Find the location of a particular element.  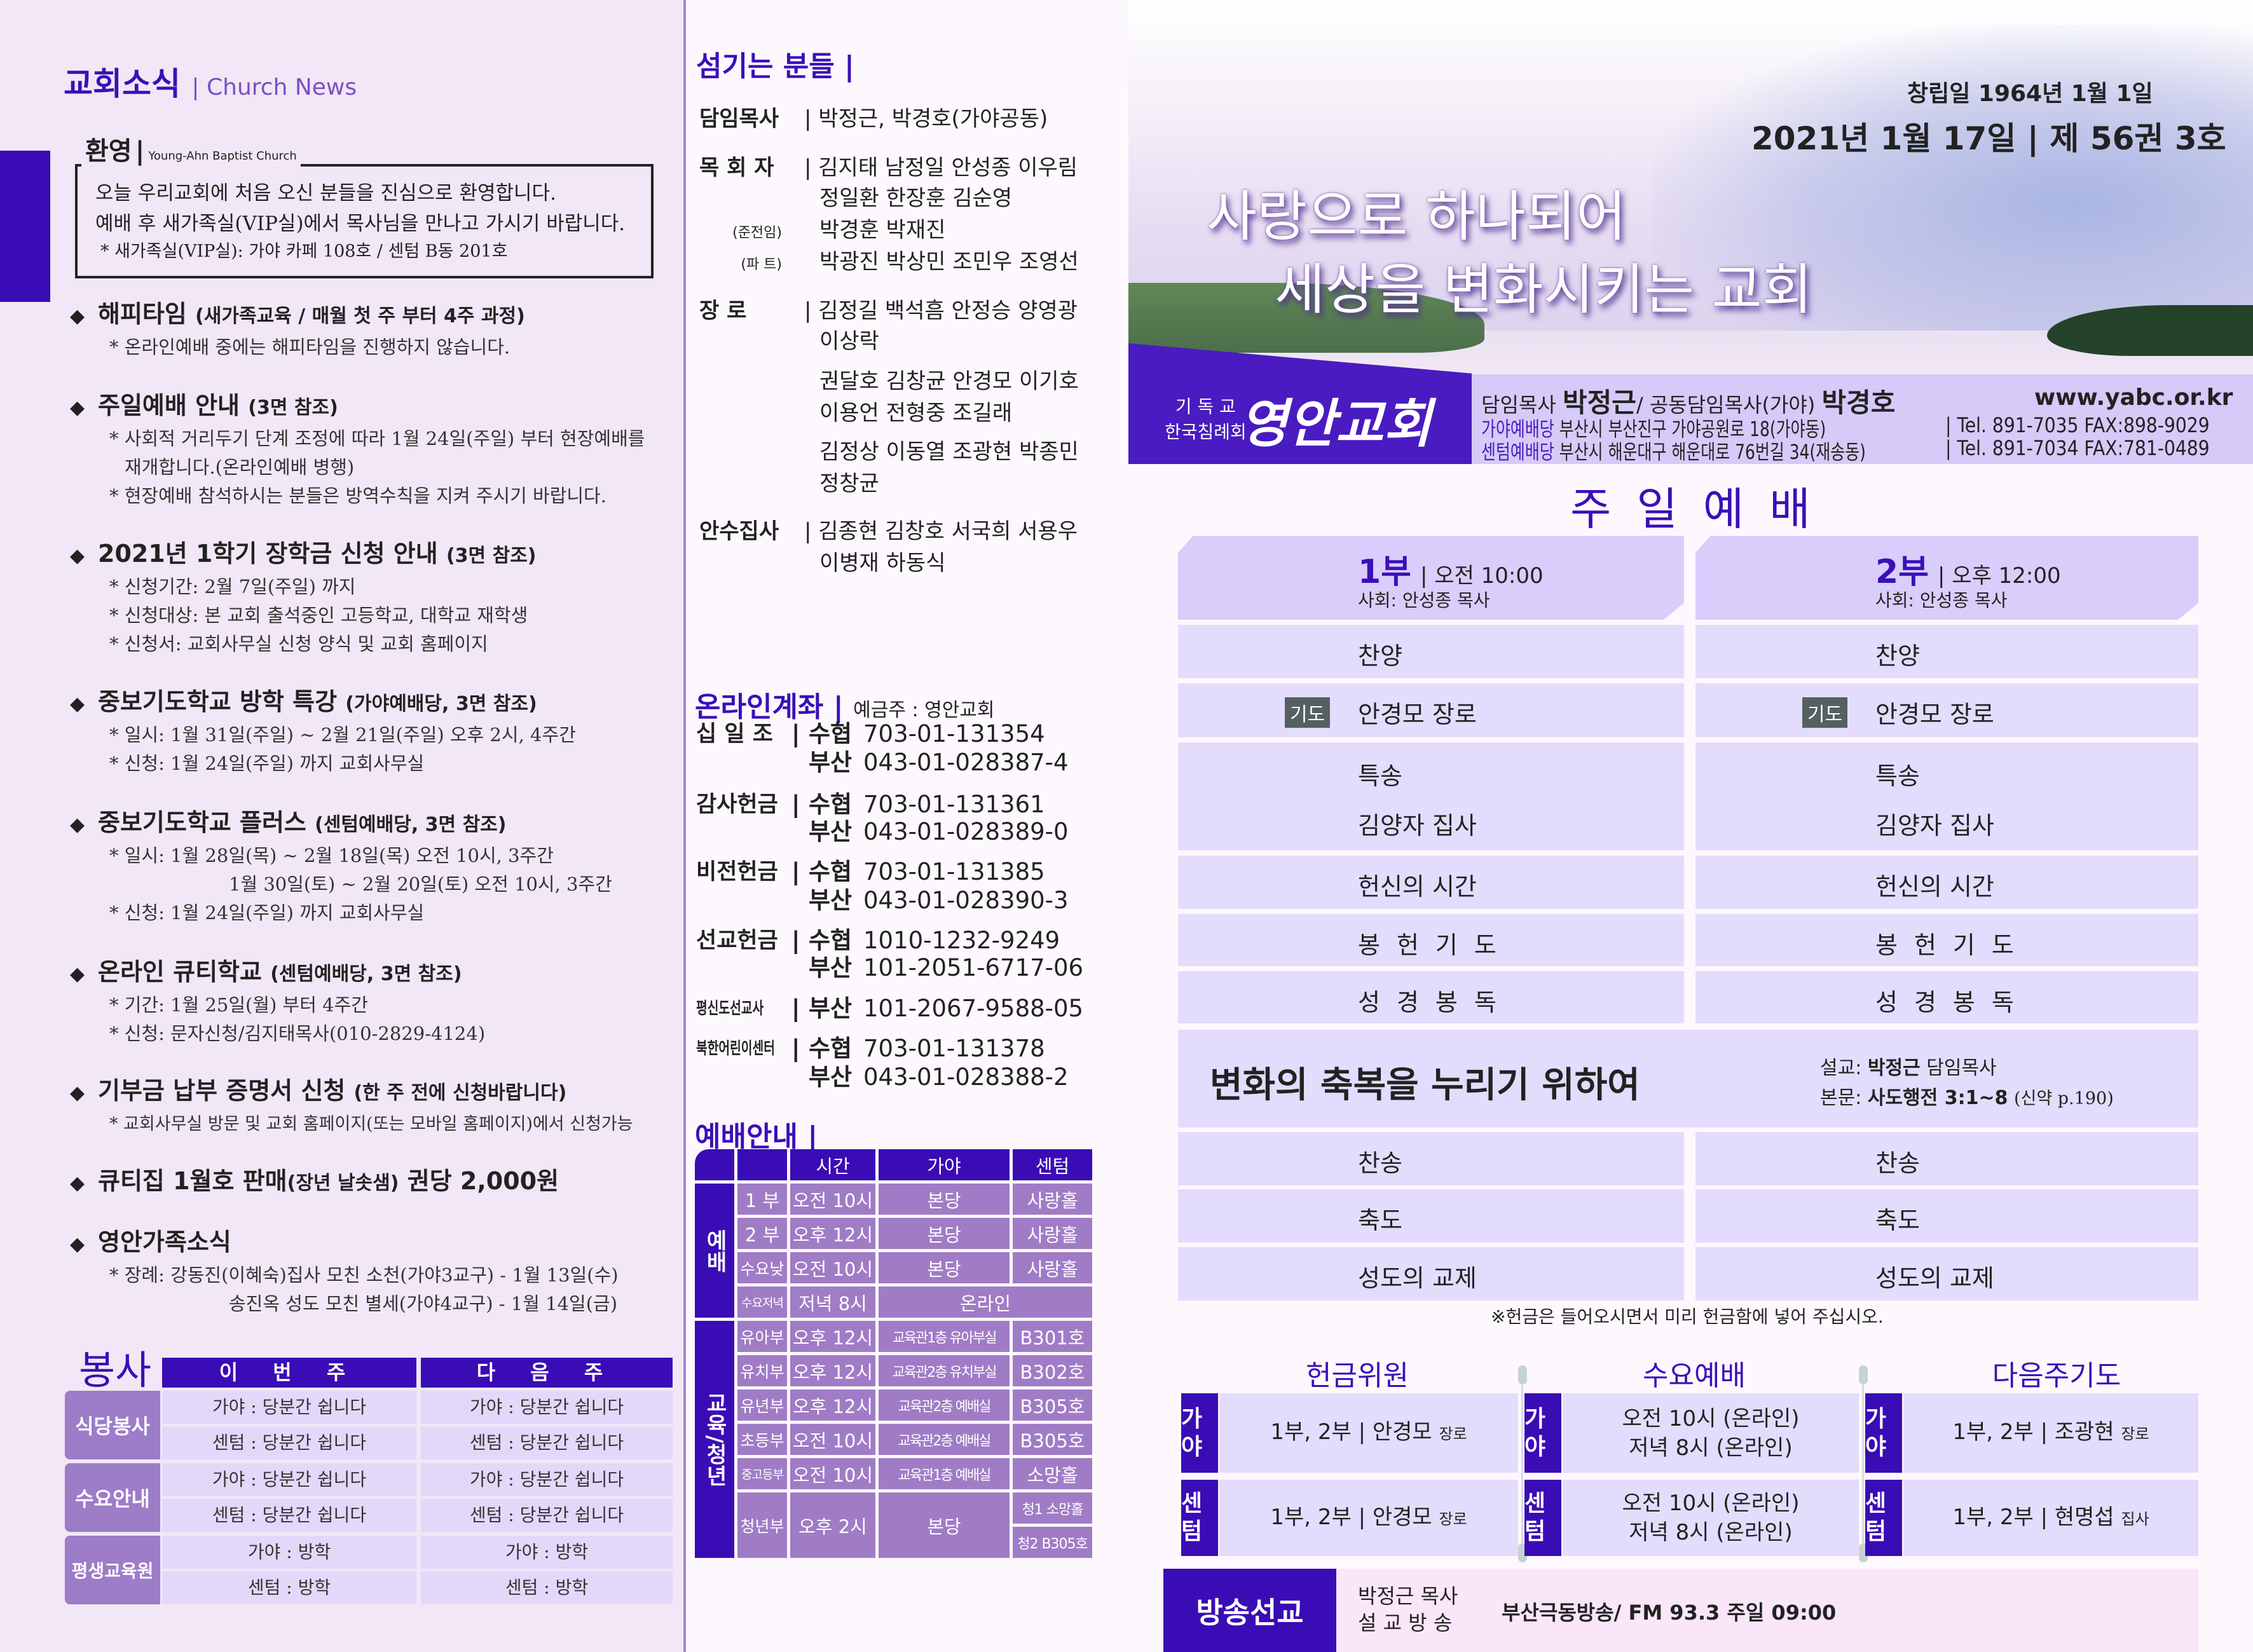

co-pastor-label: / 공동담임목사(가야) is located at coordinates (1726, 405).